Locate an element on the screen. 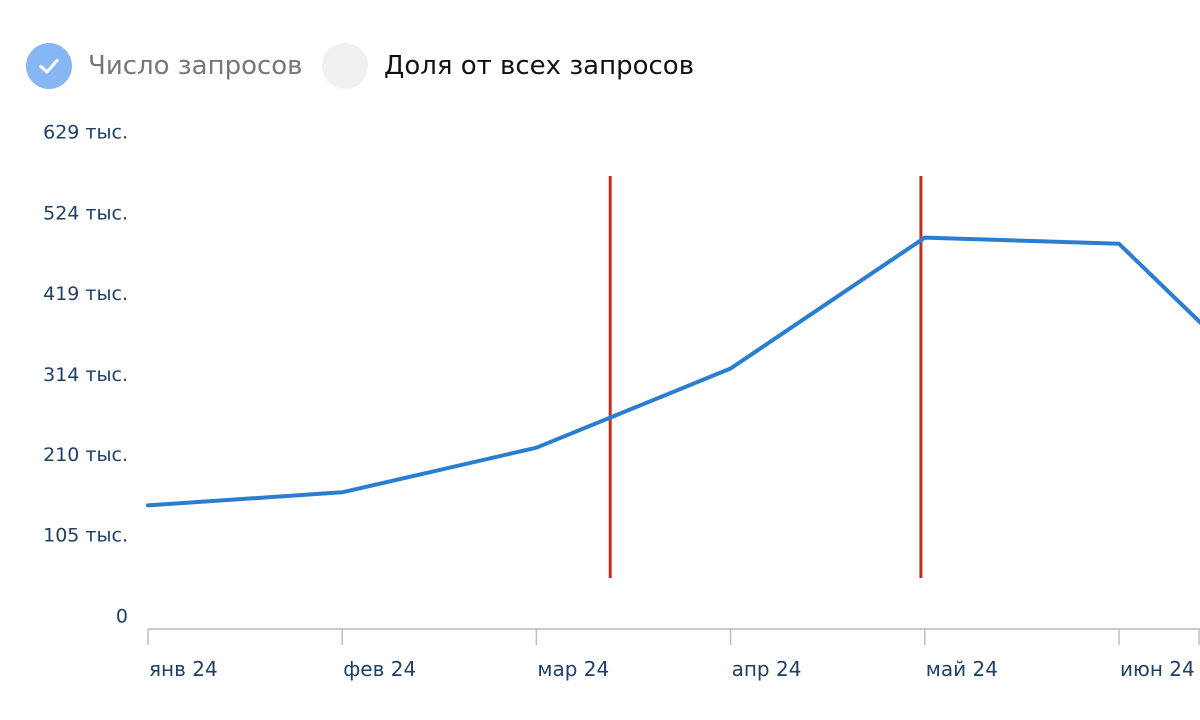 This screenshot has width=1200, height=720. toggle-request-share-label: Доля от всех запросов is located at coordinates (539, 66).